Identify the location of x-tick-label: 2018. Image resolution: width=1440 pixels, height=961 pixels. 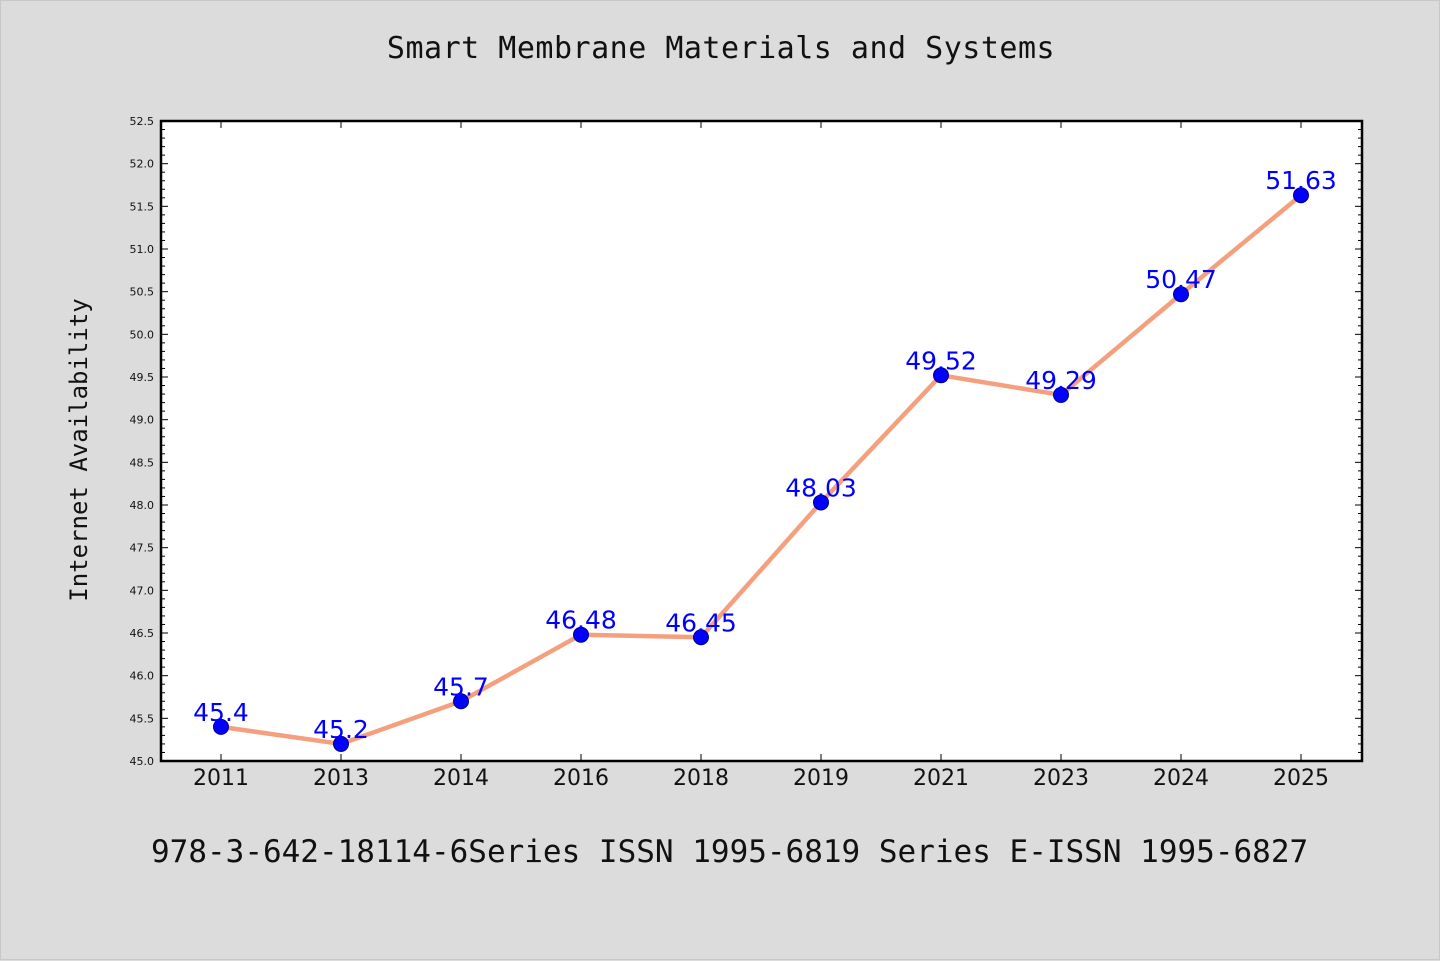
(701, 778).